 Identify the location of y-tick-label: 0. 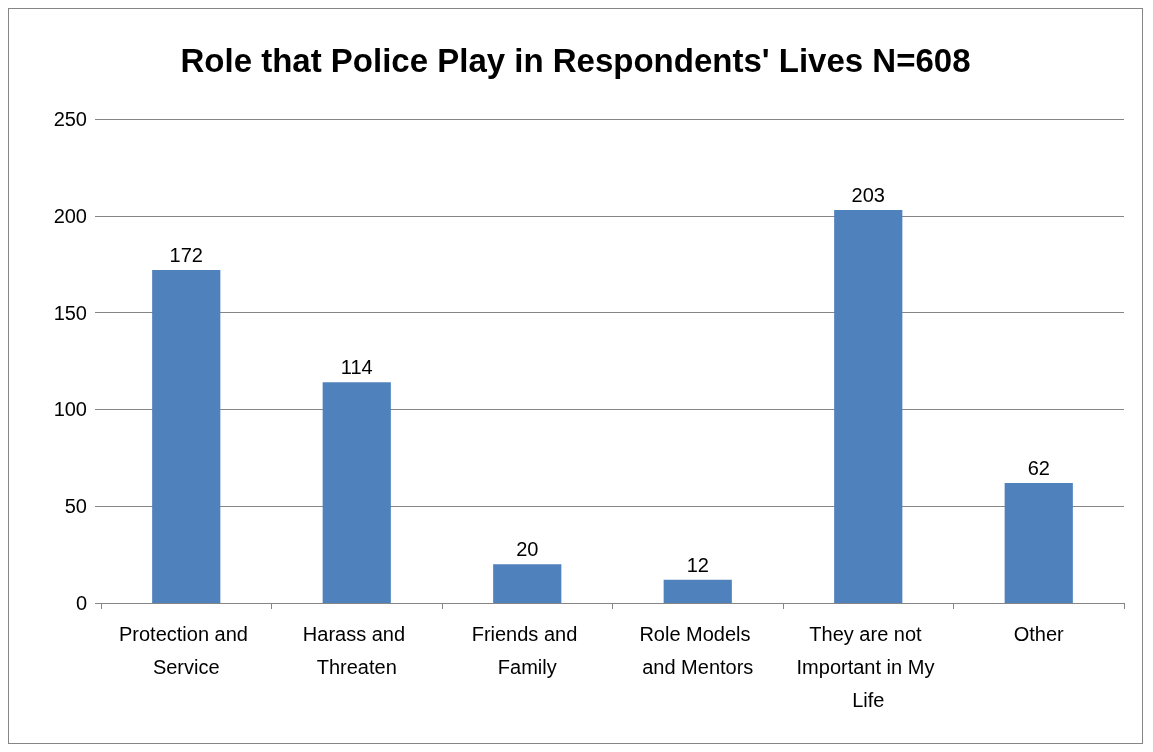
(81, 603).